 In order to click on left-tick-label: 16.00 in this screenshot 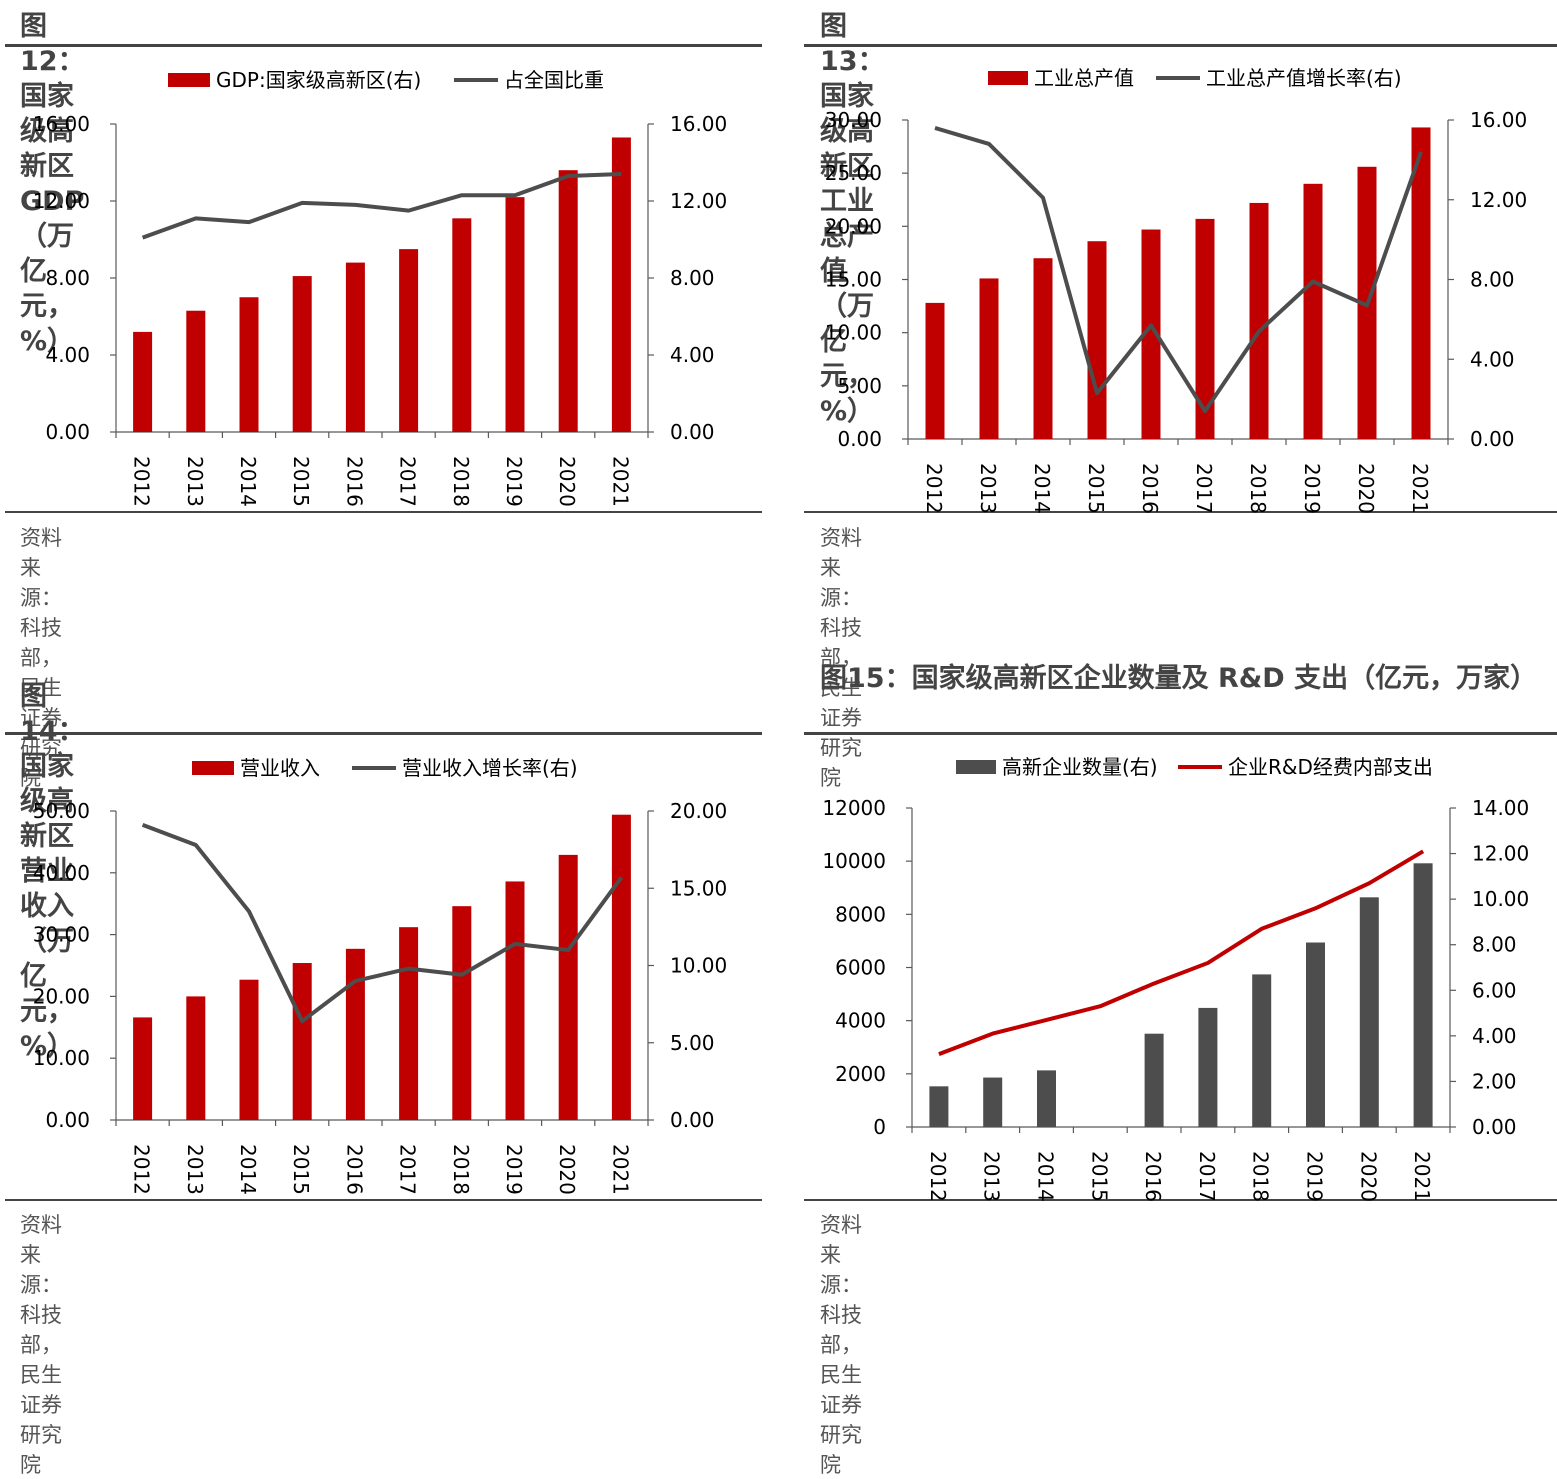, I will do `click(61, 124)`.